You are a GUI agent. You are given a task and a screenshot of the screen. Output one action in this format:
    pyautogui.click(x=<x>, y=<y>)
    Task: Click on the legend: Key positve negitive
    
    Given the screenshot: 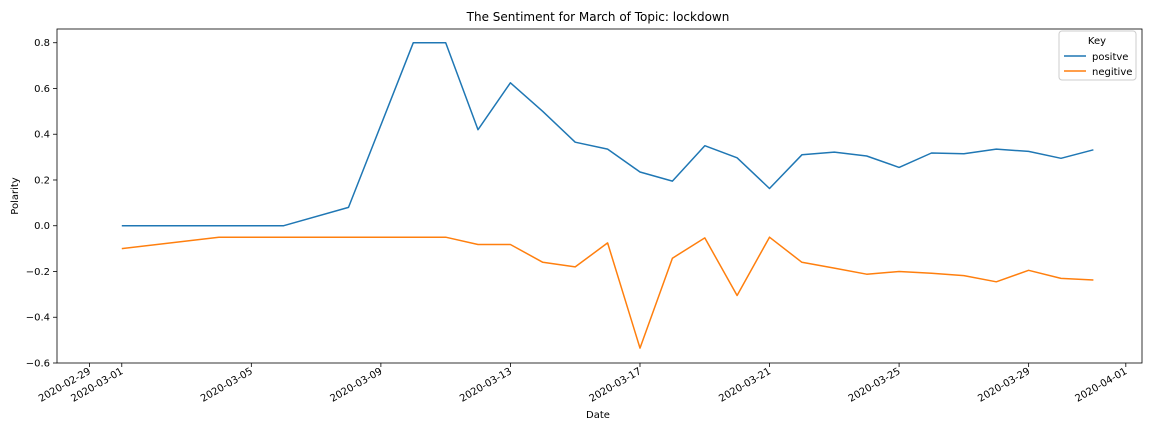 What is the action you would take?
    pyautogui.click(x=1097, y=55)
    